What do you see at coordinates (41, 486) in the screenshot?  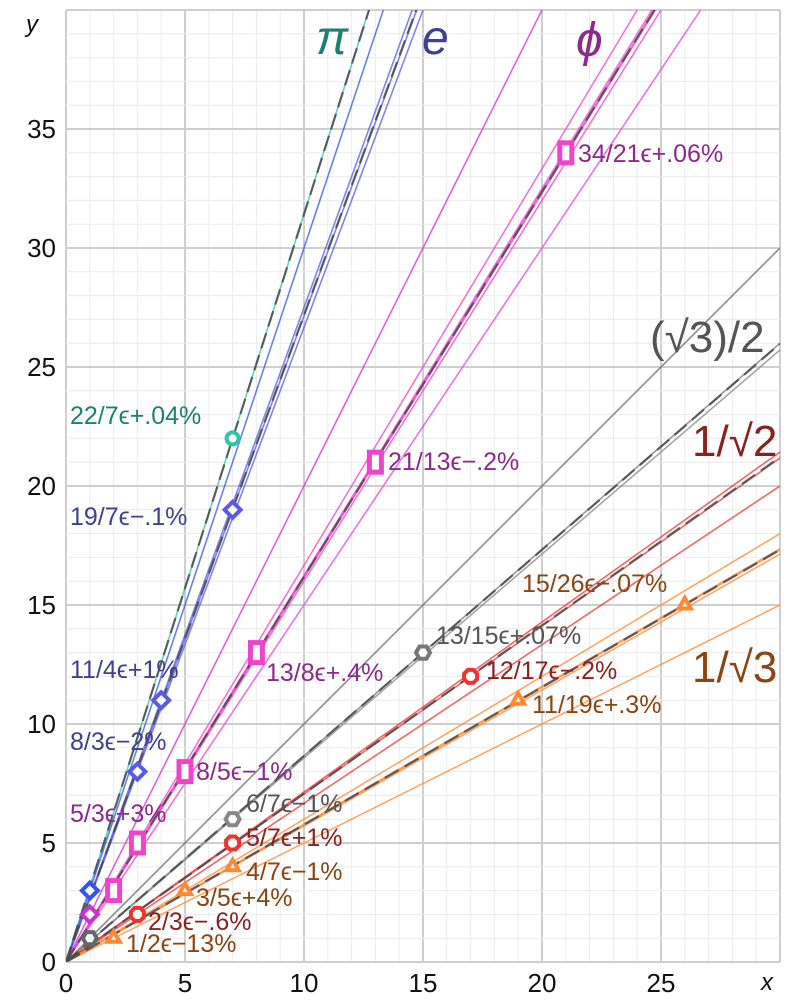 I see `y-tick-label: 20` at bounding box center [41, 486].